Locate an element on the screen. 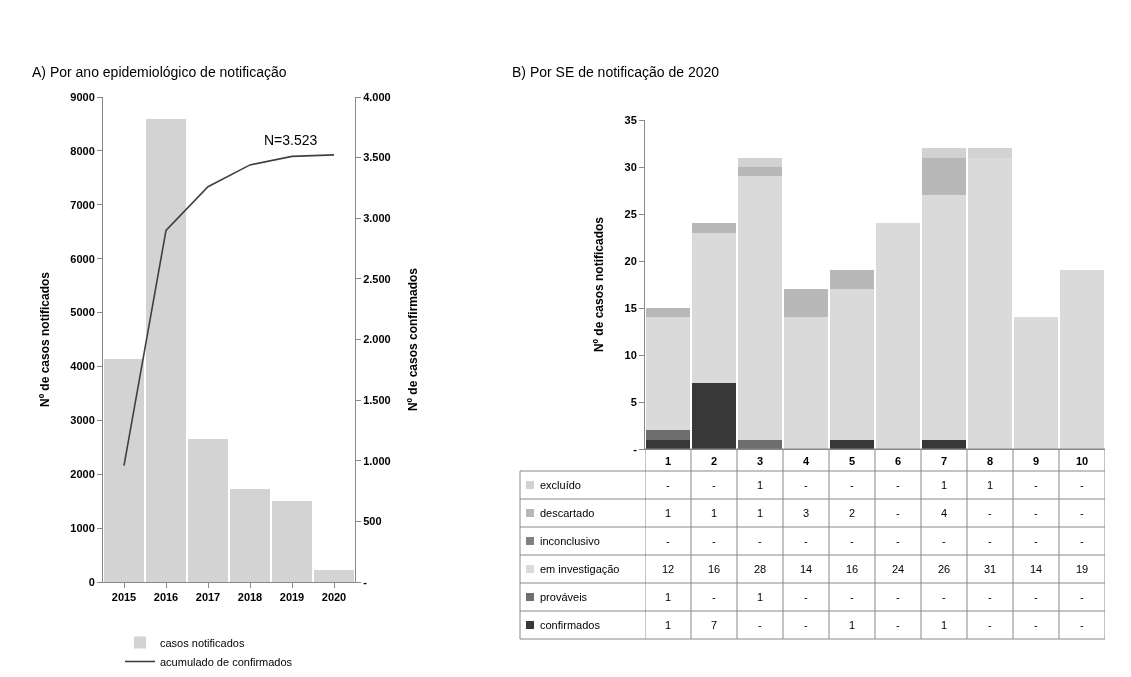  data-label: 19 is located at coordinates (1082, 569).